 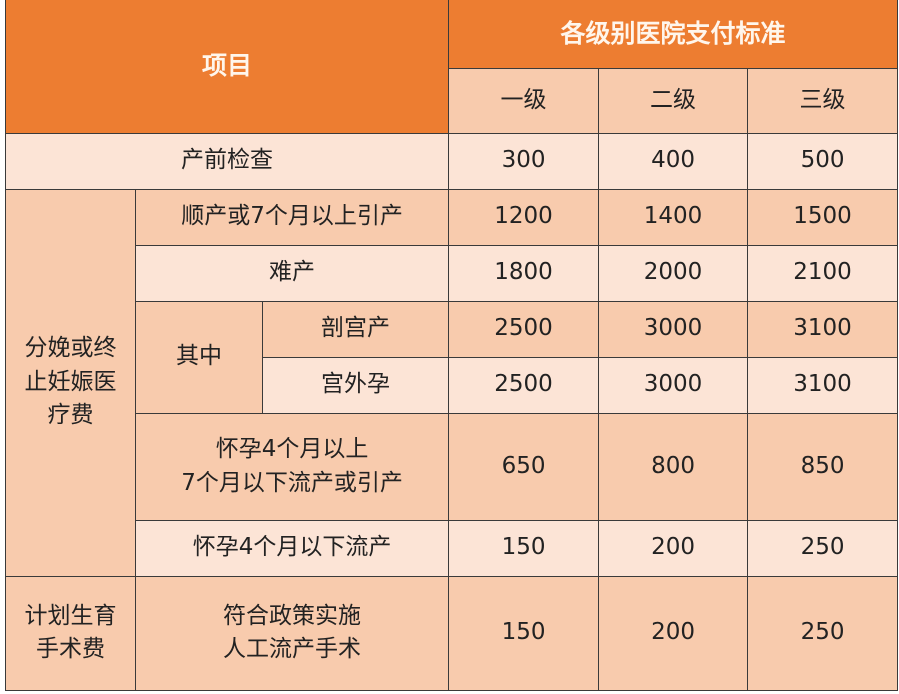 I want to click on group-among: 其中, so click(x=199, y=357).